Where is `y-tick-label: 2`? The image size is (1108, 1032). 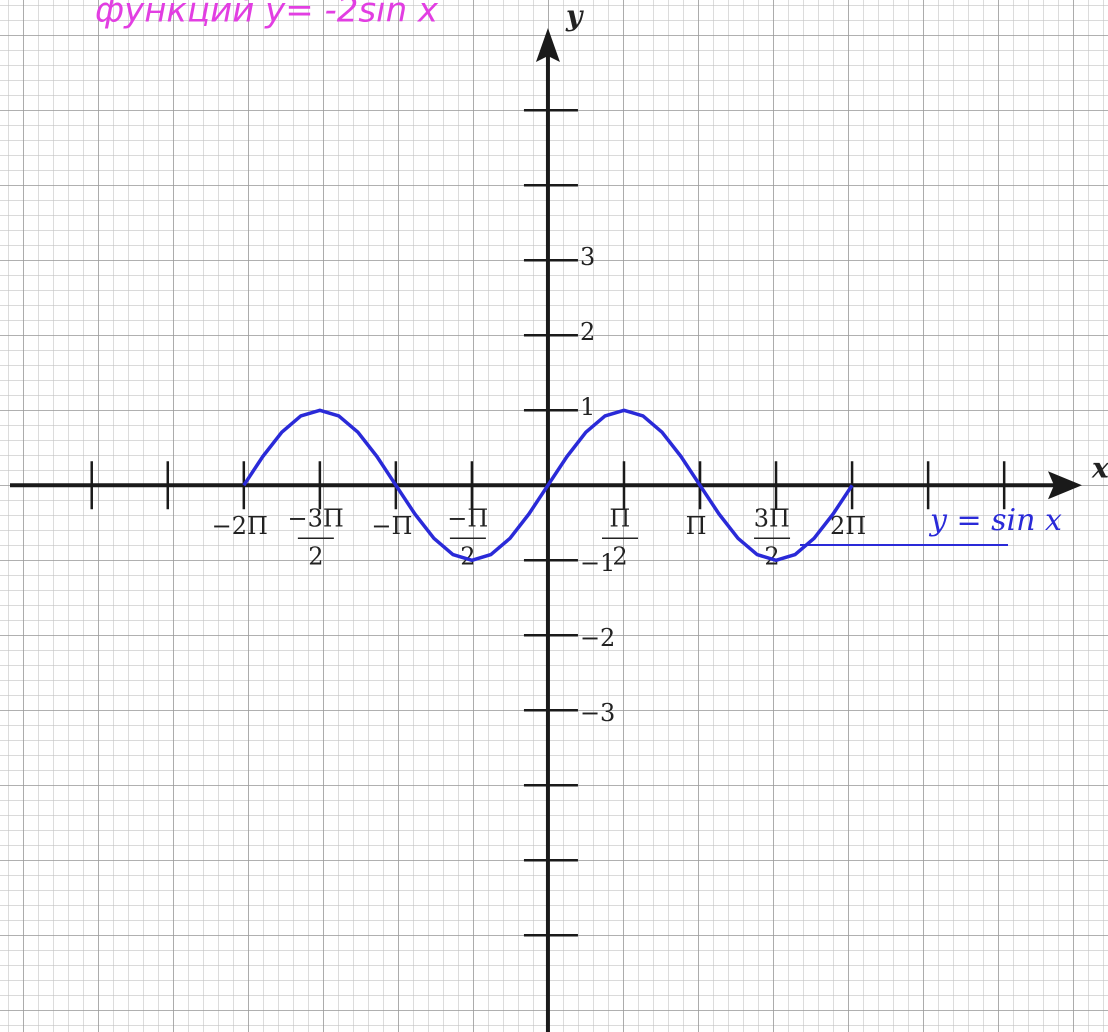
y-tick-label: 2 is located at coordinates (587, 332).